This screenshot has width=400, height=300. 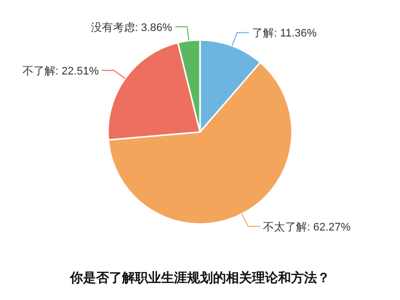 What do you see at coordinates (307, 227) in the screenshot?
I see `slice-label: 不太了解: 62.27%` at bounding box center [307, 227].